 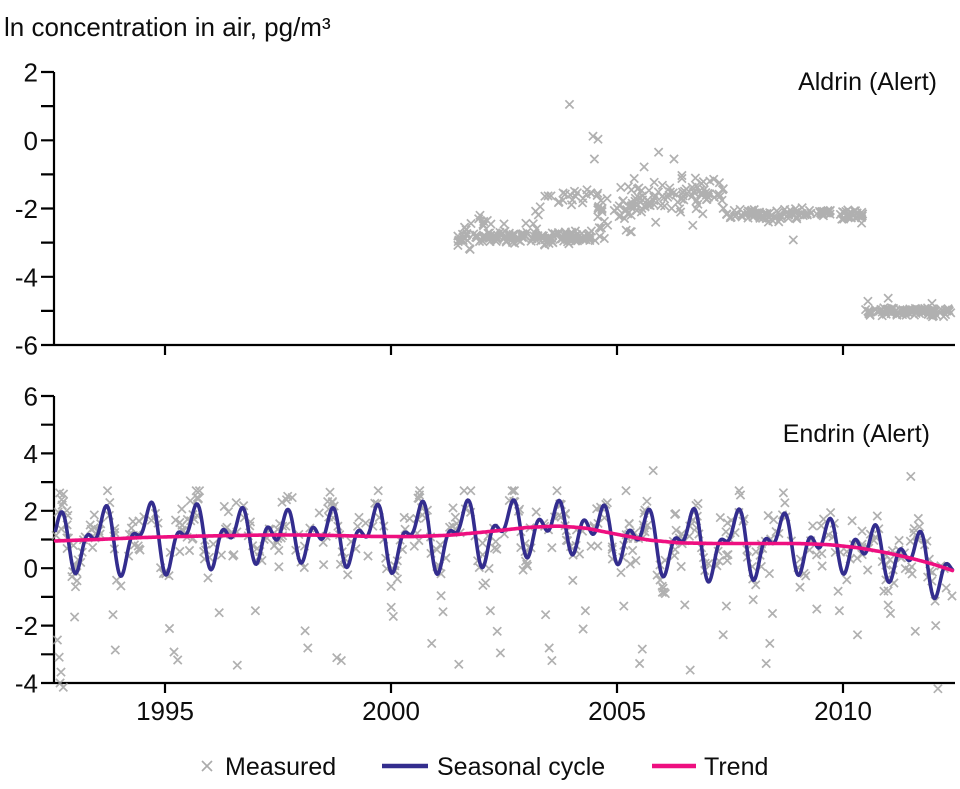 I want to click on x-tick-label: 2010, so click(x=843, y=711).